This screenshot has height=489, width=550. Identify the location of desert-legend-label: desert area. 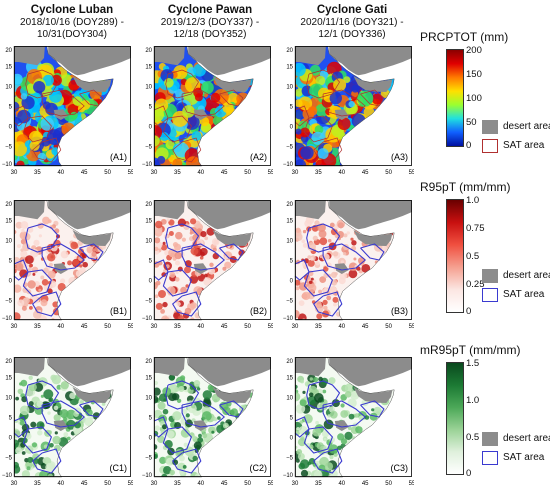
(526, 275).